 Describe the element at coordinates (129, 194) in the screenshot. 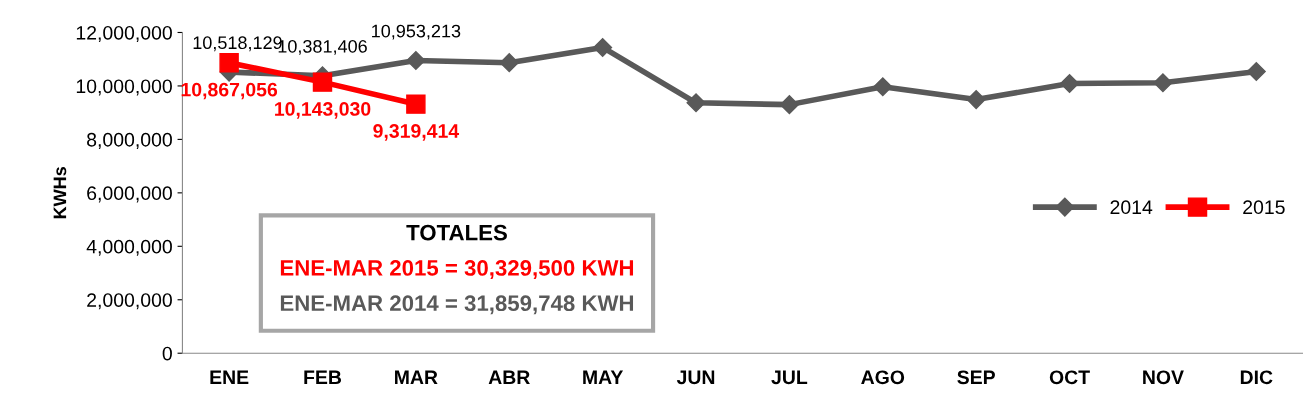

I see `y-tick-label: 6,000,000` at that location.